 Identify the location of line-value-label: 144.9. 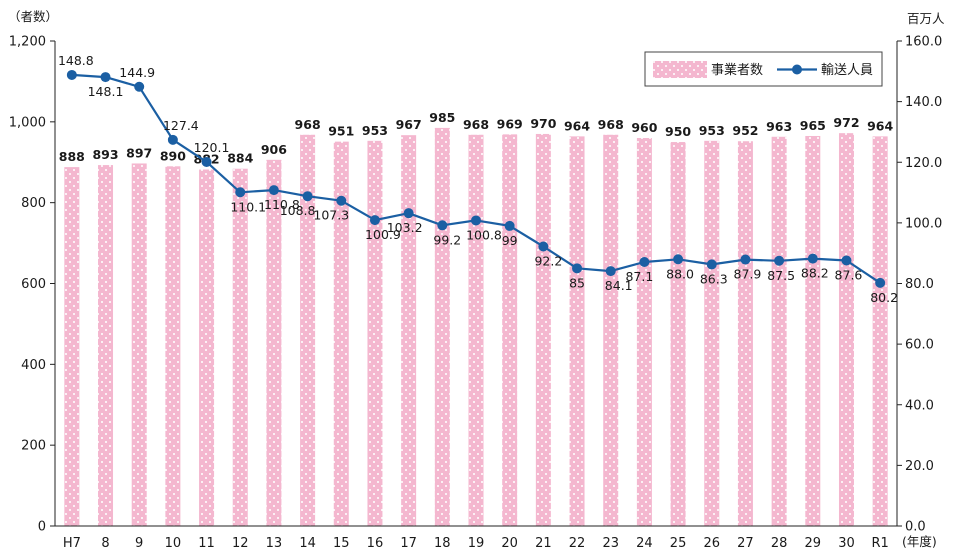
(137, 72).